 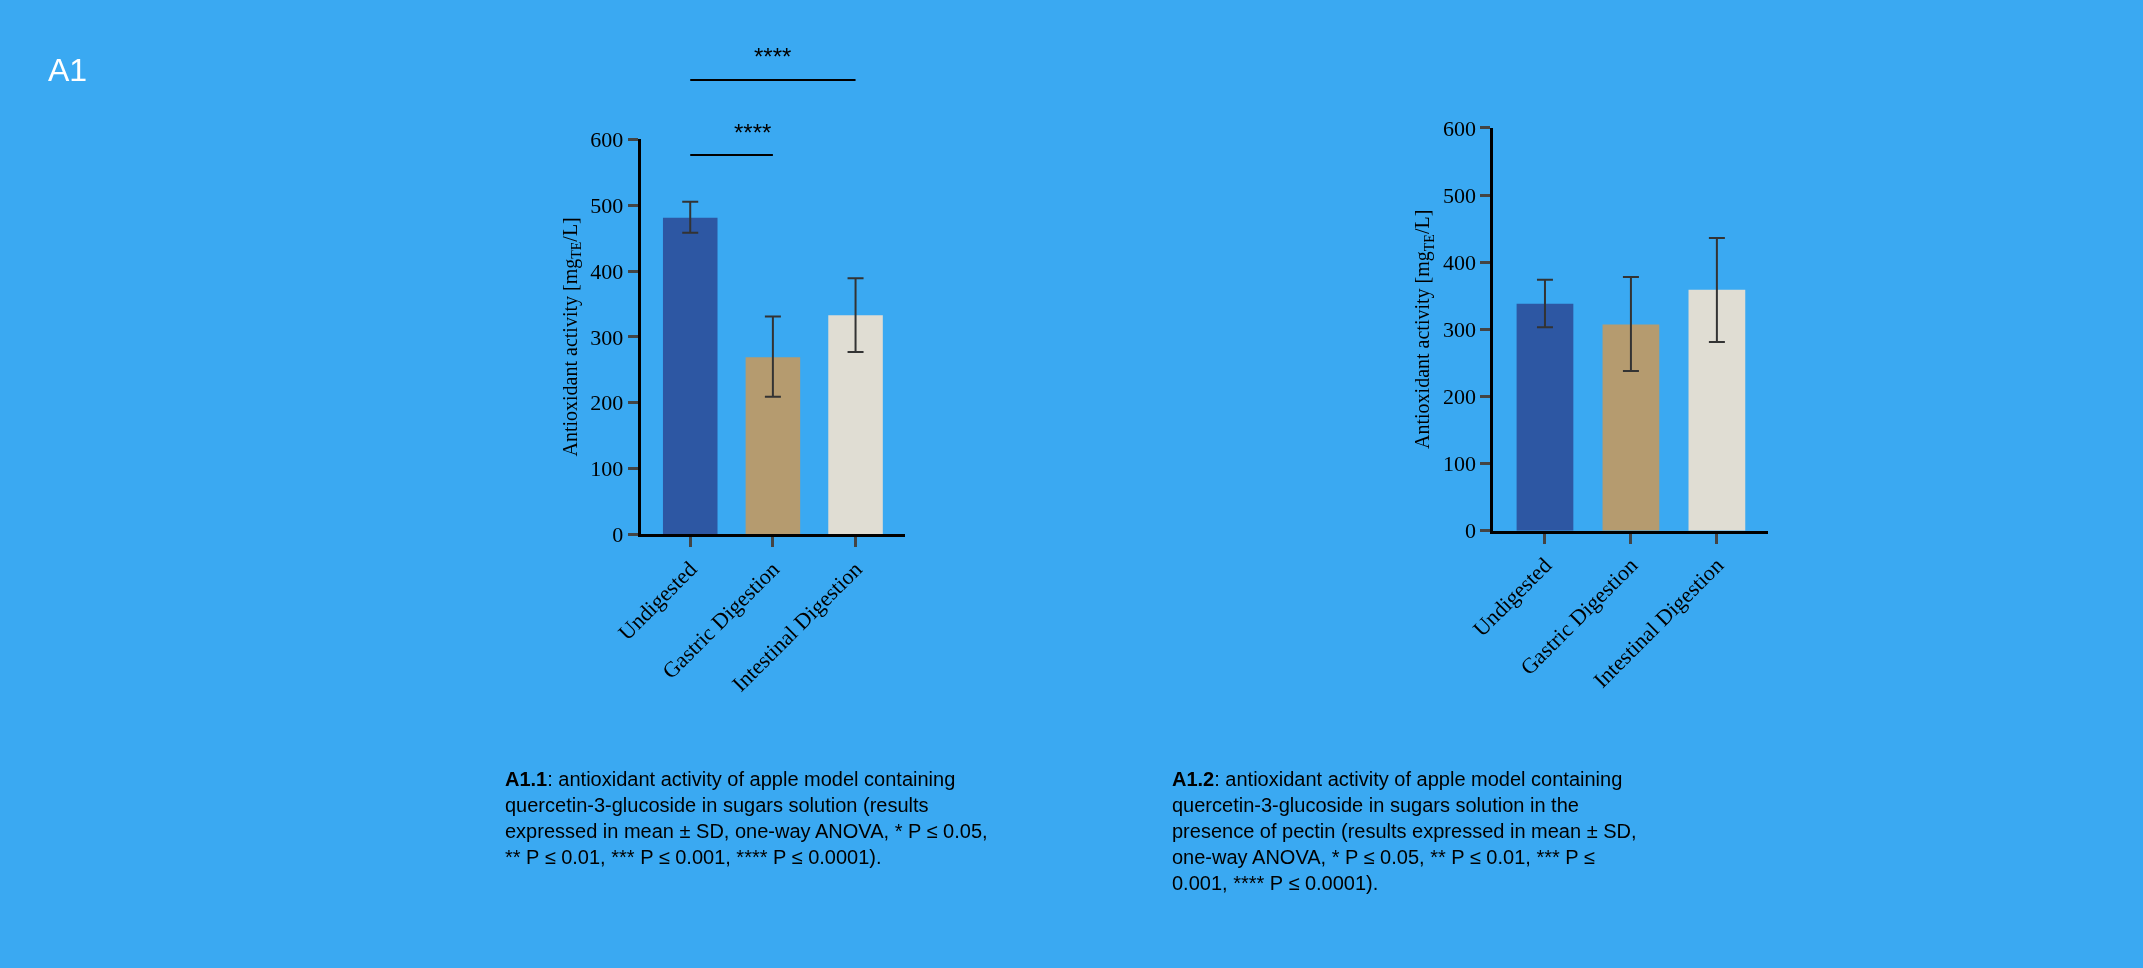 I want to click on text: A1.2: antioxidant activity of apple model containing quercetin-3-glucoside in sugars solution in the presence of pectin (results expressed in mean ± SD, one-way ANOVA, * P ≤ 0.05, ** P ≤ 0.01, *** P ≤ 0.001, **** P ≤ 0.0001)., so click(x=1404, y=831).